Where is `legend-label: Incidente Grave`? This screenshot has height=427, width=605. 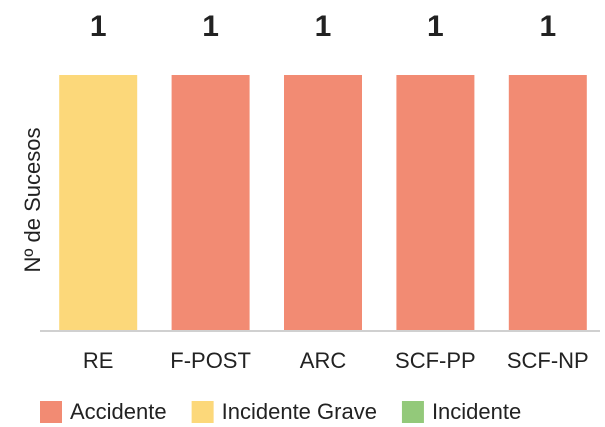 legend-label: Incidente Grave is located at coordinates (299, 411).